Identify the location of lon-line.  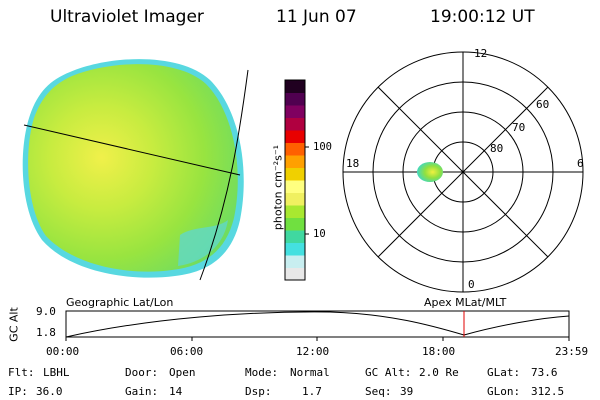
(224, 175).